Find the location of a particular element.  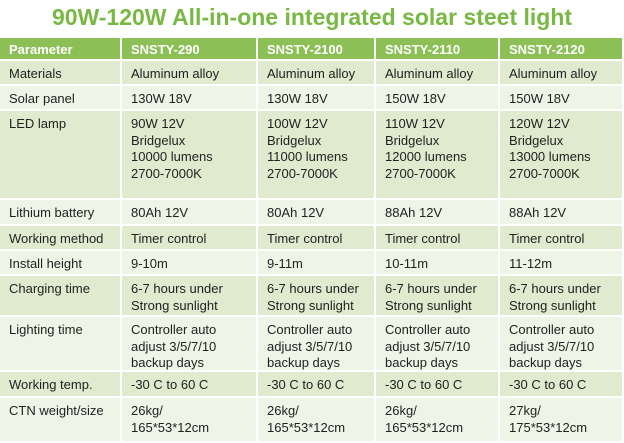

cell-text: Working temp. is located at coordinates (51, 384).